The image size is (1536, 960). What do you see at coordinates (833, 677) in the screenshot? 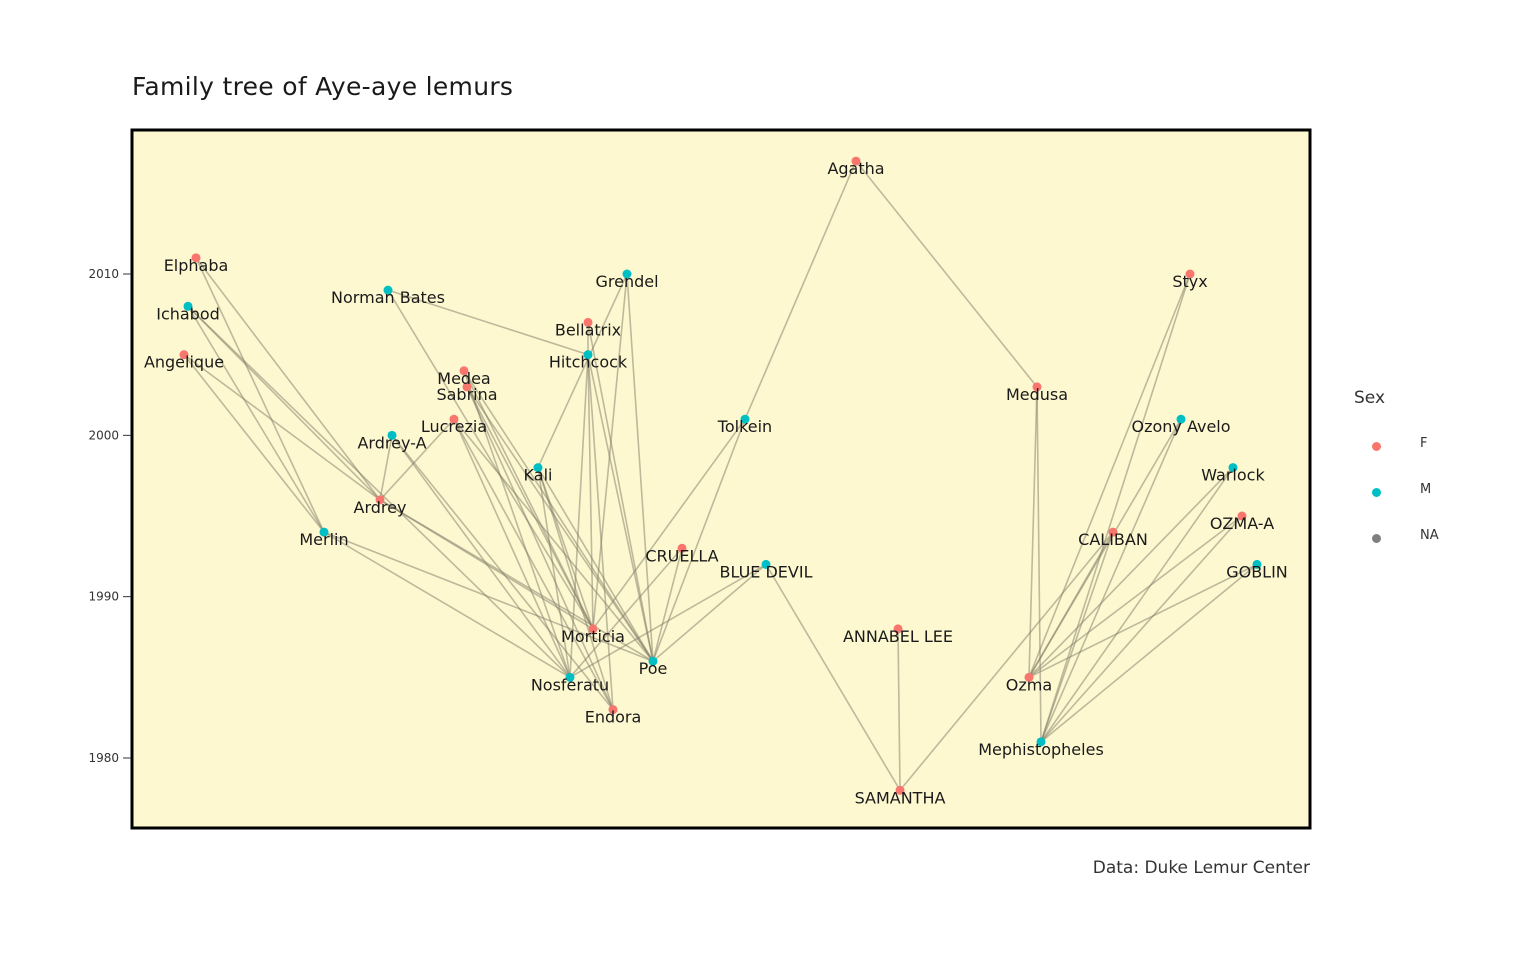
I see `edge-blue-devil-samantha` at bounding box center [833, 677].